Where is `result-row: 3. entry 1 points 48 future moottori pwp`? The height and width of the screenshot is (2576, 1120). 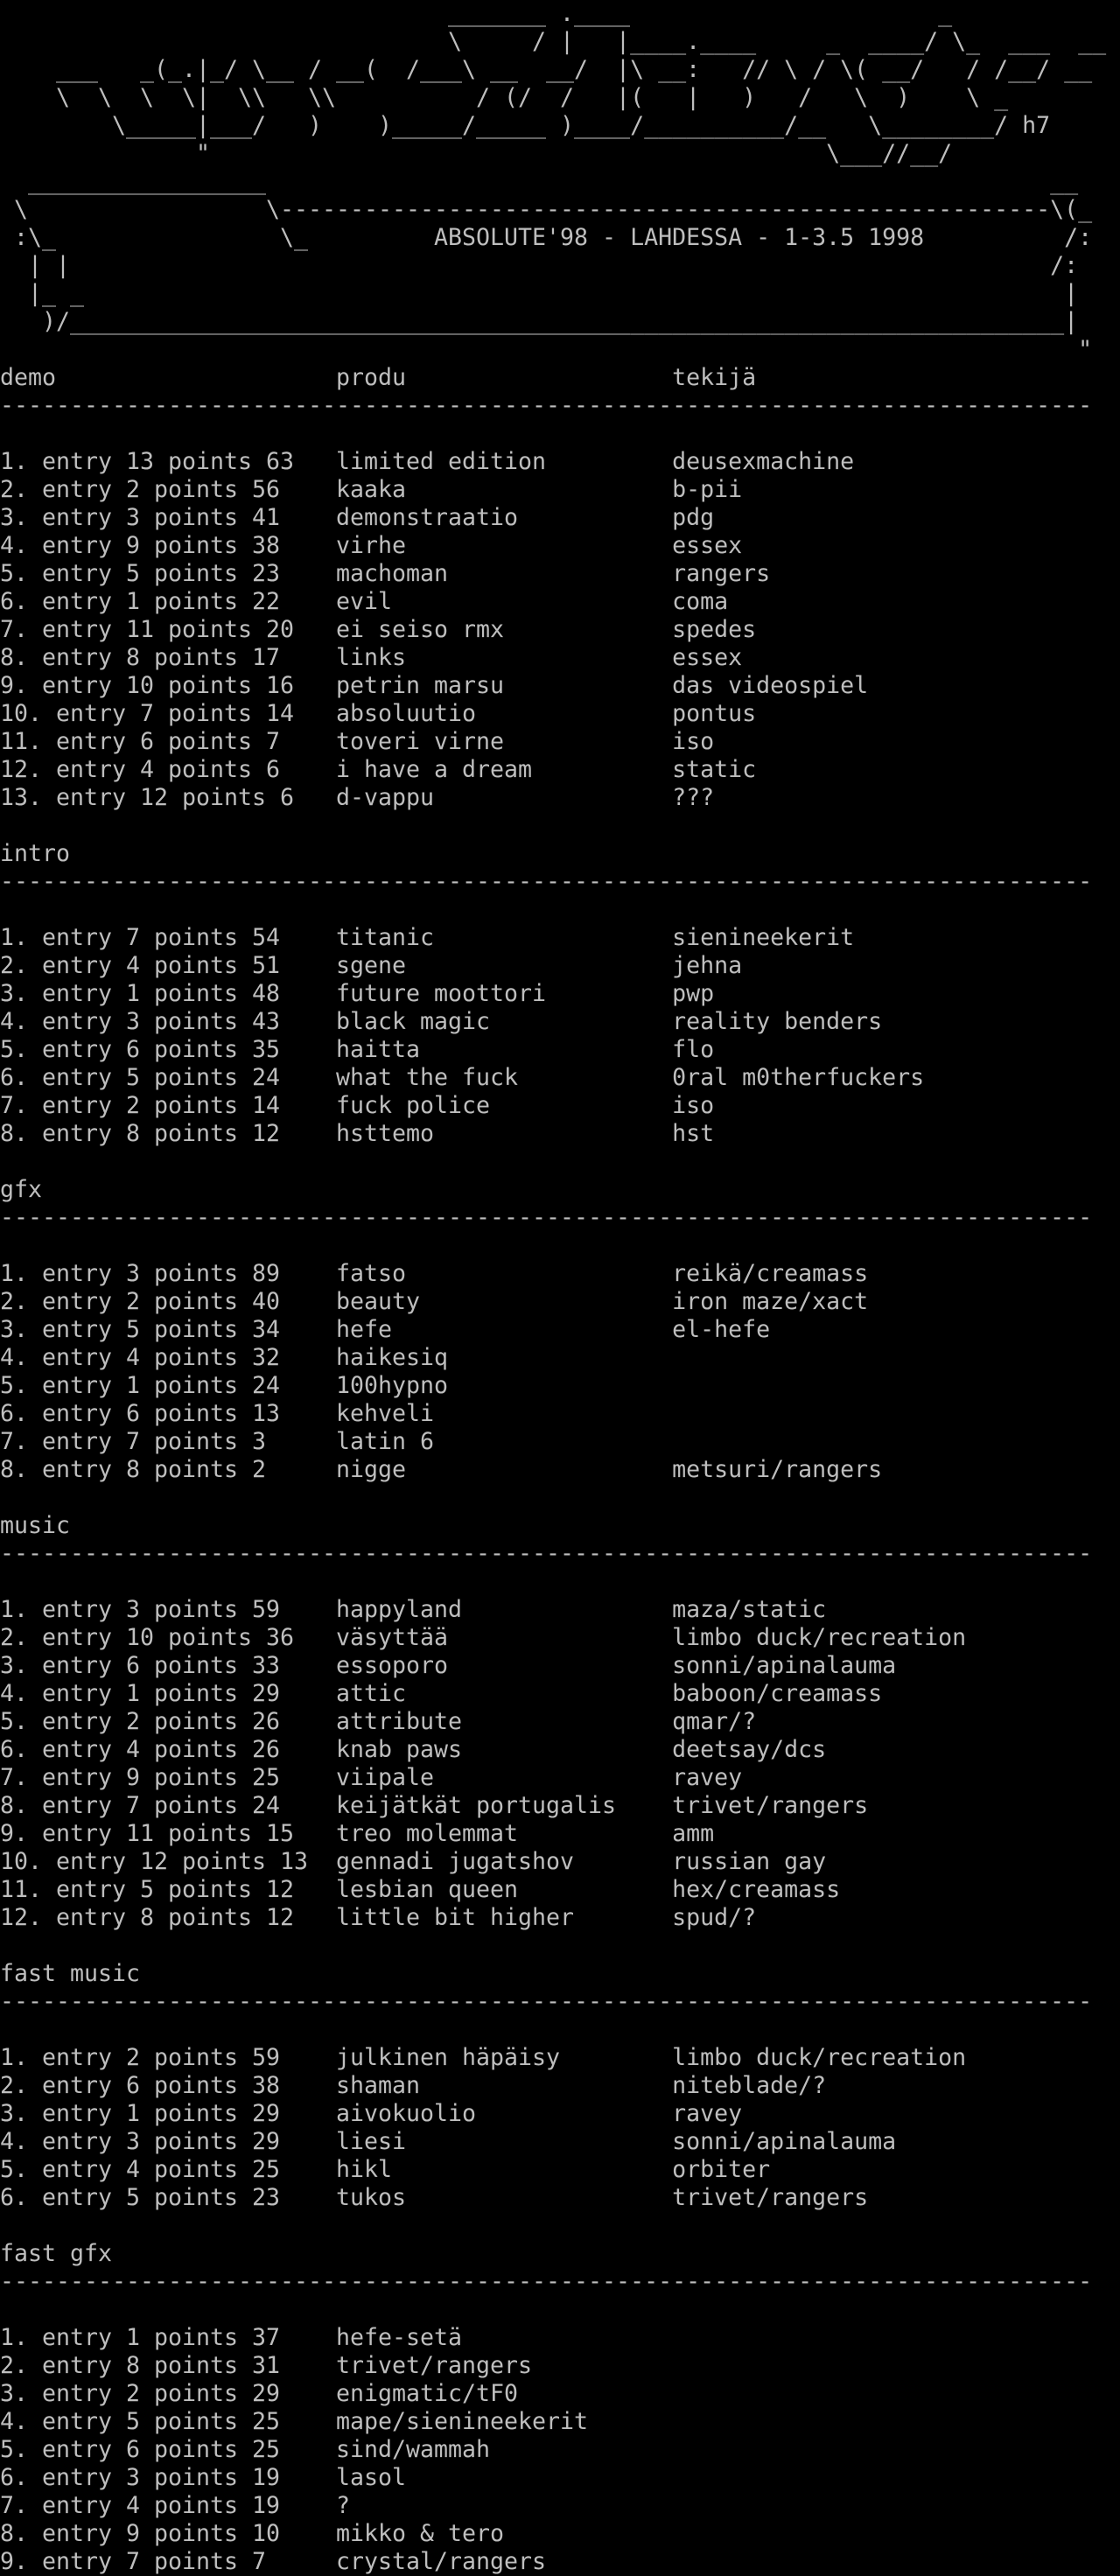 result-row: 3. entry 1 points 48 future moottori pwp is located at coordinates (357, 993).